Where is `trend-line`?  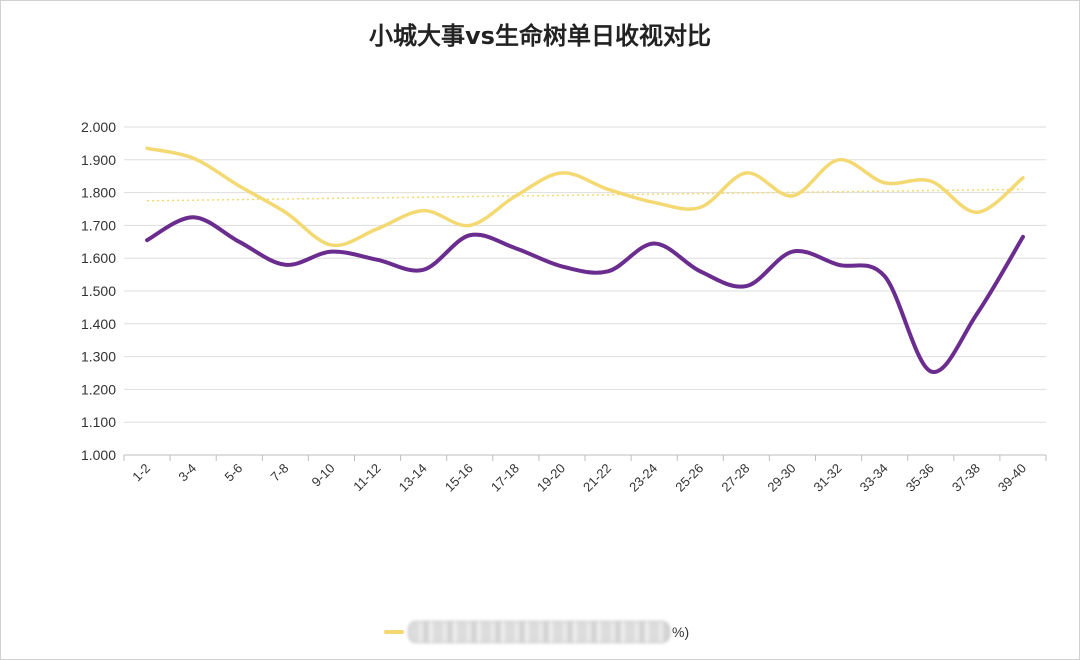 trend-line is located at coordinates (585, 195).